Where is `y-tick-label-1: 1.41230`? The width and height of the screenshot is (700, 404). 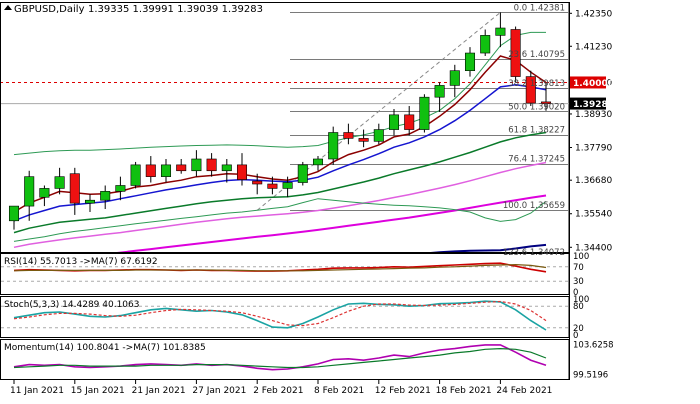 y-tick-label-1: 1.41230 is located at coordinates (593, 47).